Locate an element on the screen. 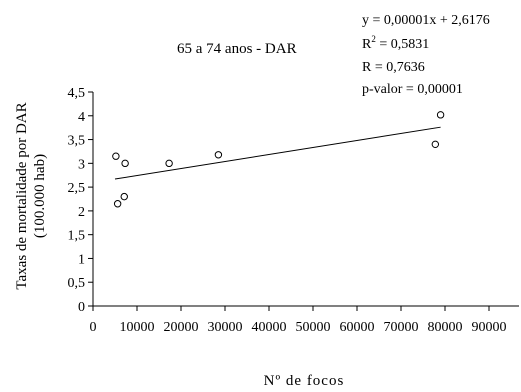 This screenshot has height=392, width=521. trendline-group is located at coordinates (277, 153).